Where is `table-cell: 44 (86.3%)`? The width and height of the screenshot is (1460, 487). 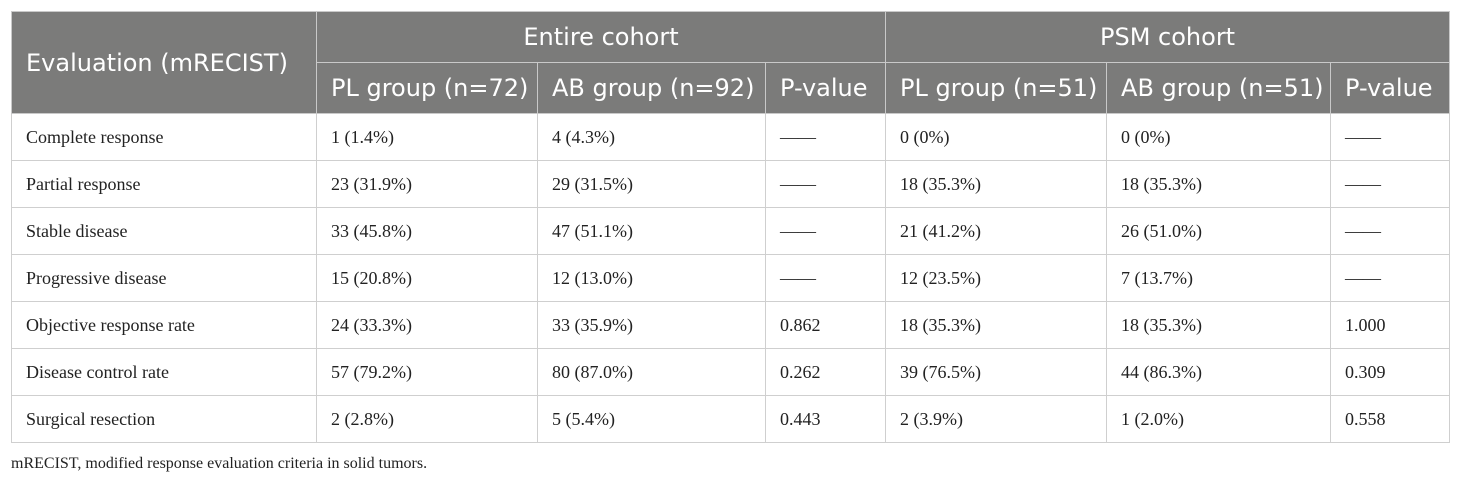
table-cell: 44 (86.3%) is located at coordinates (1219, 372).